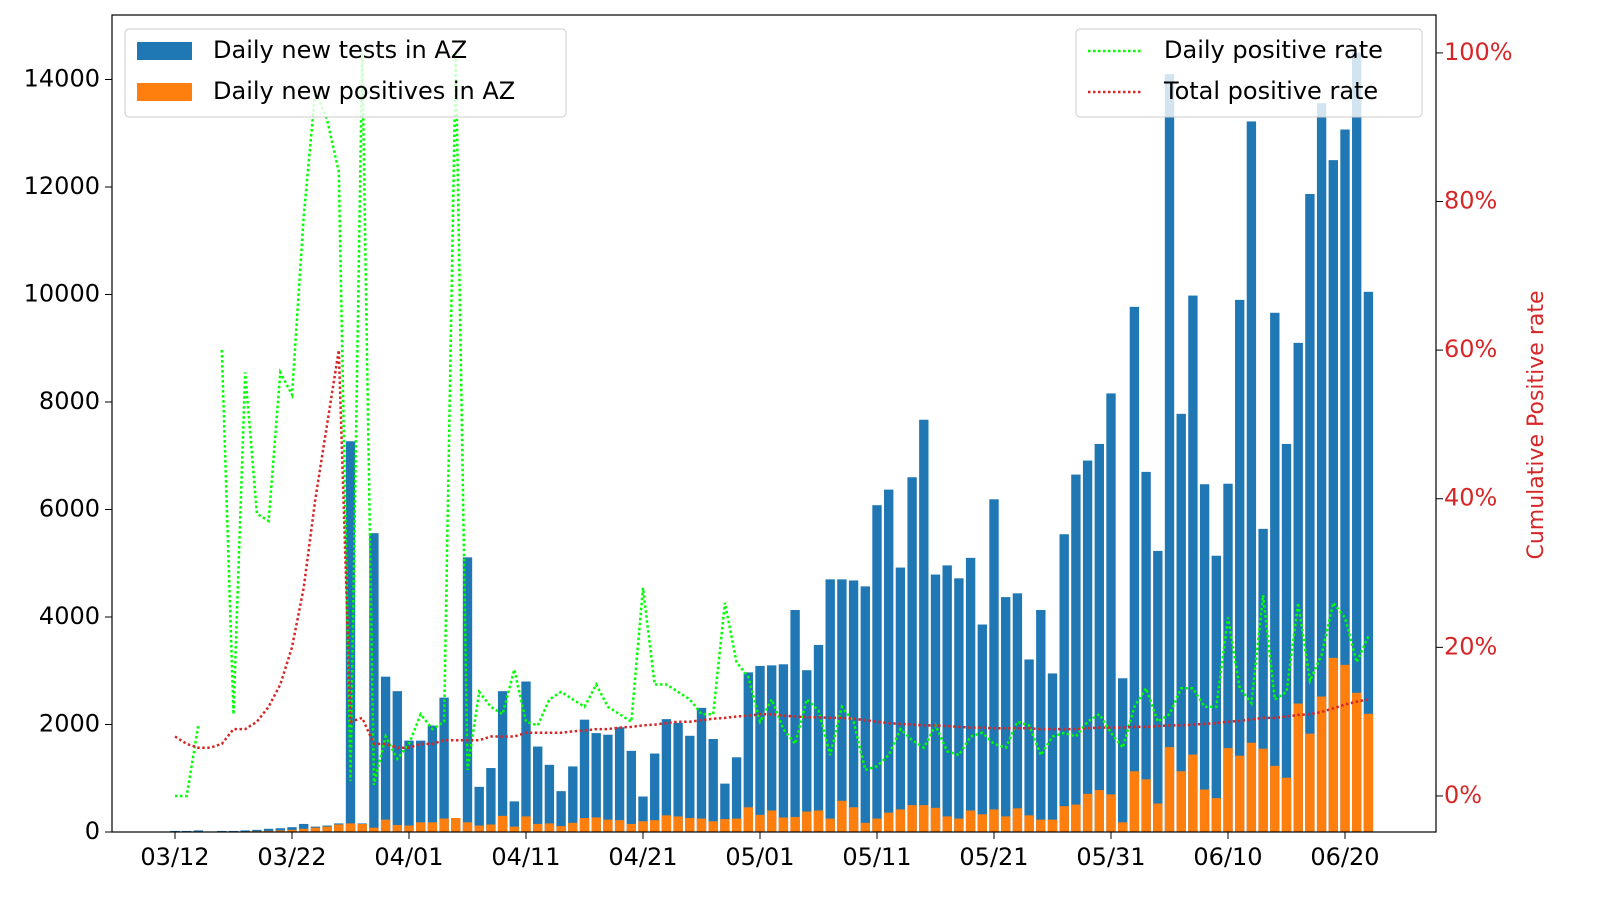 Image resolution: width=1600 pixels, height=900 pixels. Describe the element at coordinates (993, 857) in the screenshot. I see `x-tick-label: 05/21` at that location.